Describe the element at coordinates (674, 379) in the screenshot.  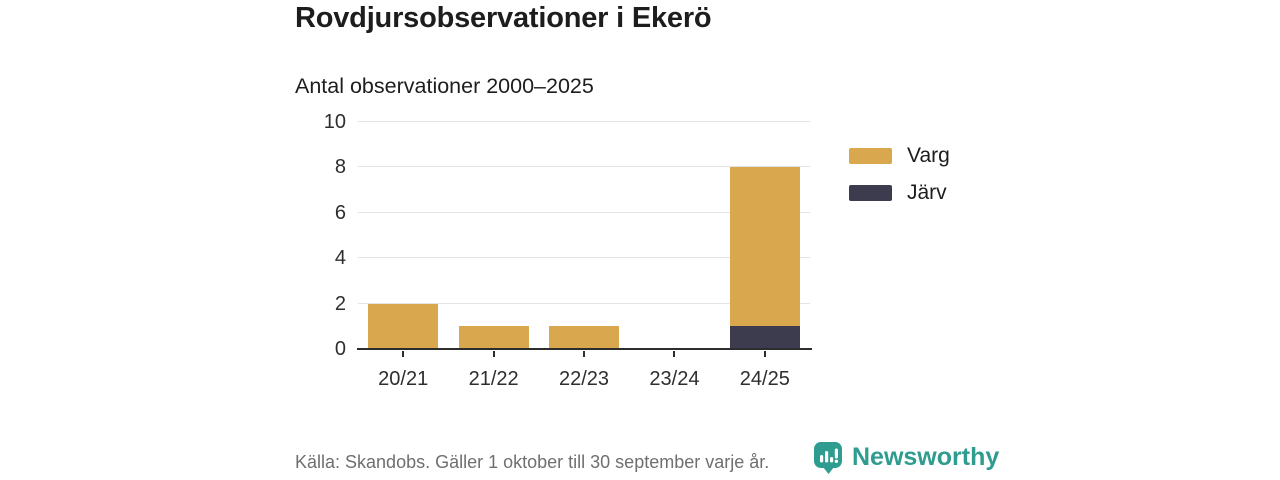
I see `x-tick-label: 23/24` at that location.